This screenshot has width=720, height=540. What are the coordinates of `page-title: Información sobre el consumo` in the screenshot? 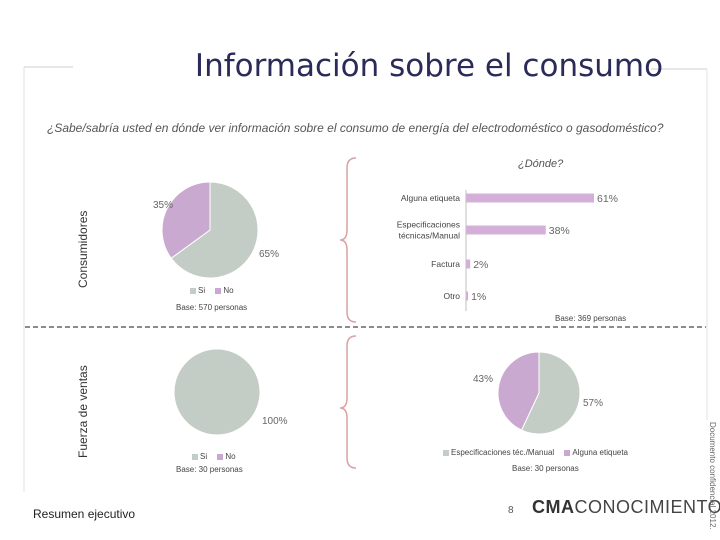 It's located at (429, 66).